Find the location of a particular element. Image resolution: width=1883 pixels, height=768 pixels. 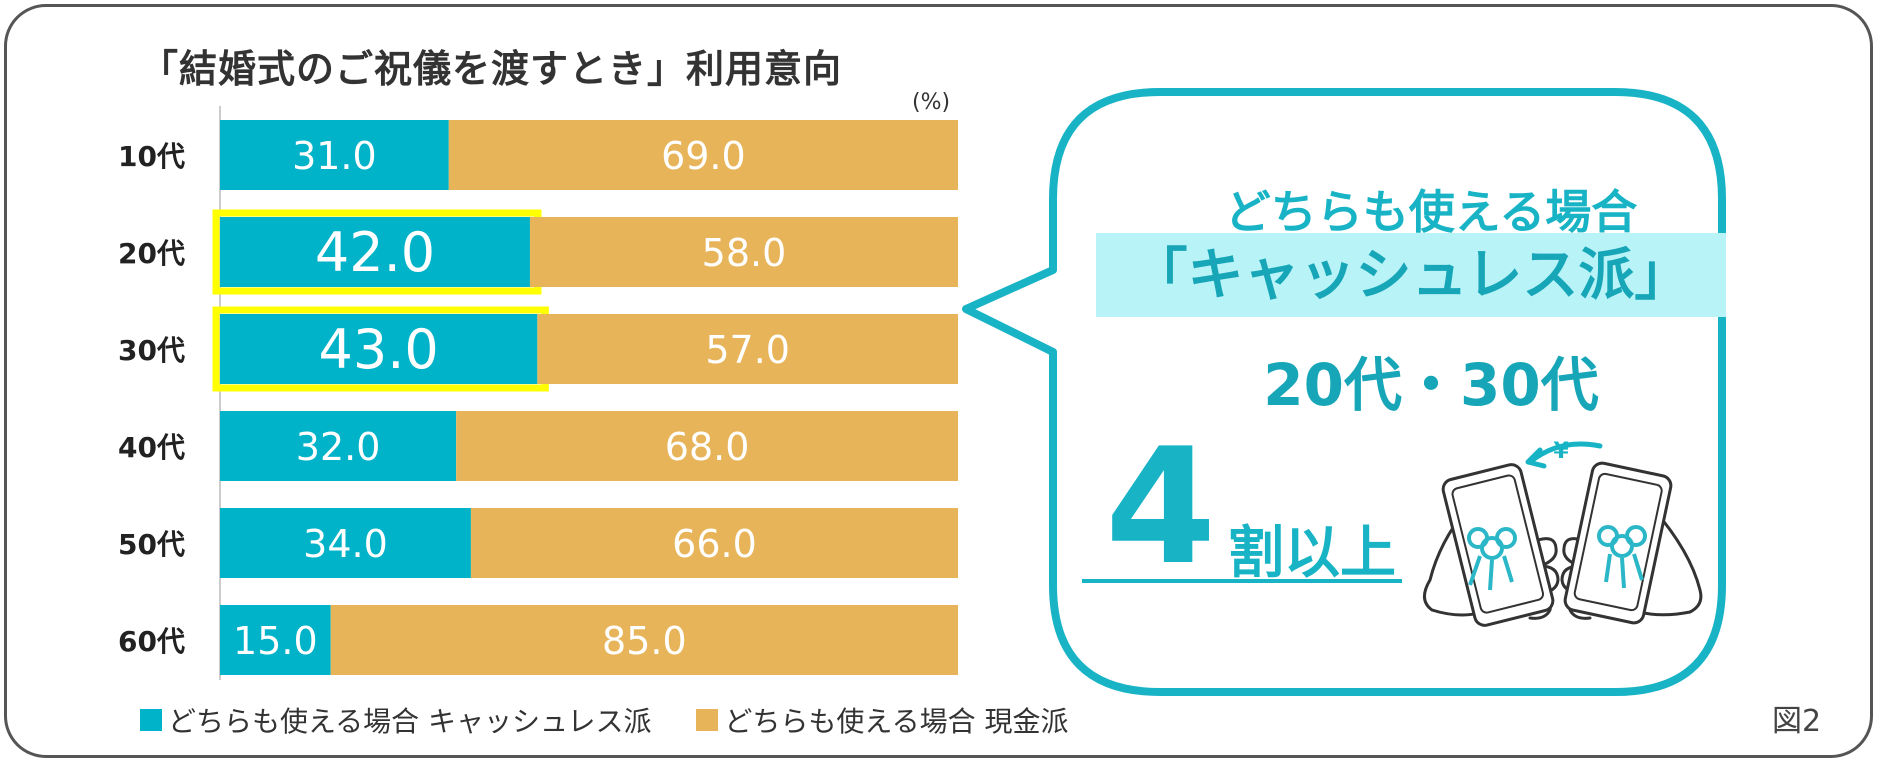

callout-line3: 20代・30代 is located at coordinates (1431, 385).